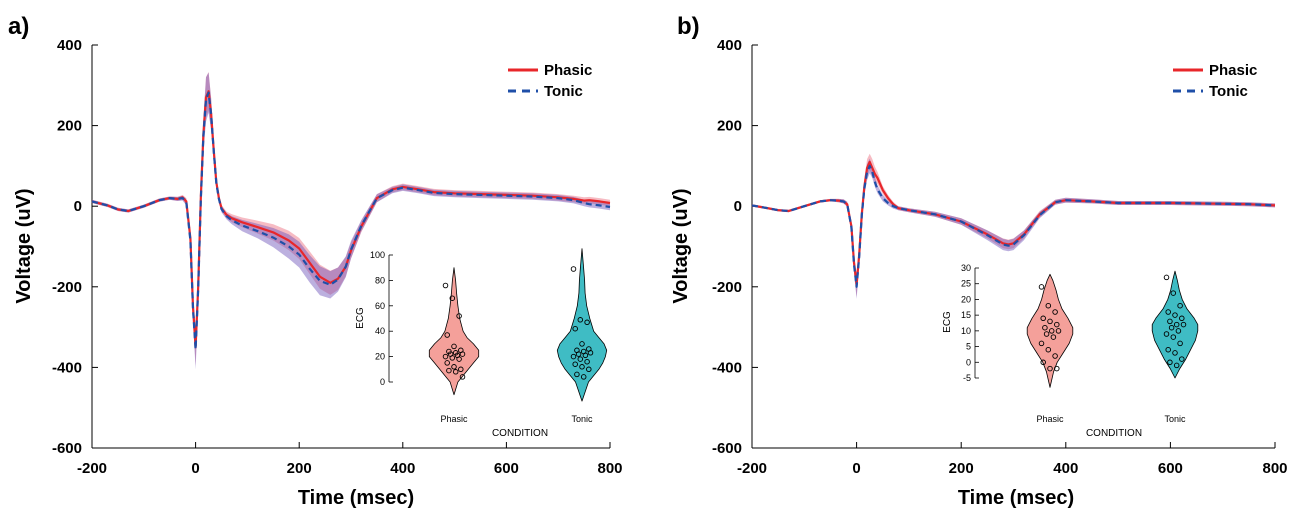 The width and height of the screenshot is (1299, 513). What do you see at coordinates (1050, 419) in the screenshot?
I see `inset-category-label: Phasic` at bounding box center [1050, 419].